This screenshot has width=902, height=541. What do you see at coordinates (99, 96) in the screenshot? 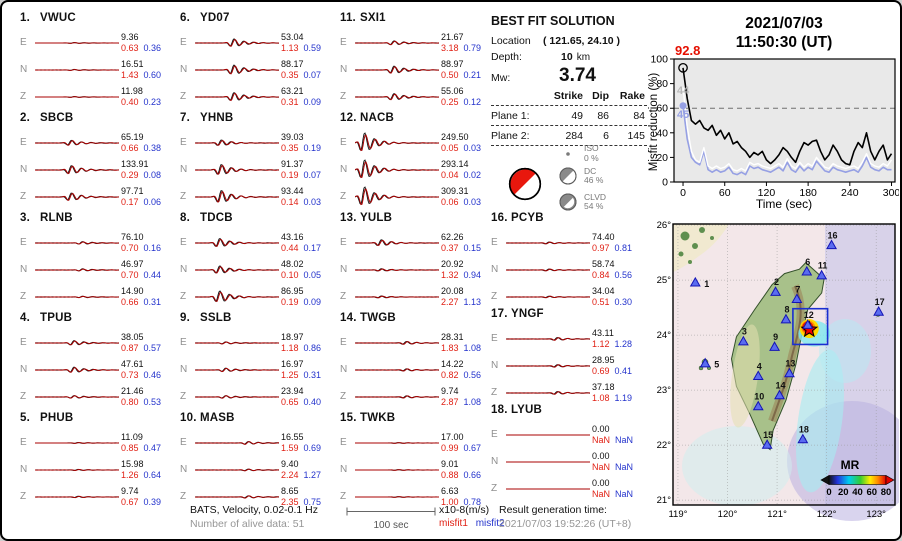
I see `trace-row-Z: Z 11.98 0.40 0.23` at bounding box center [99, 96].